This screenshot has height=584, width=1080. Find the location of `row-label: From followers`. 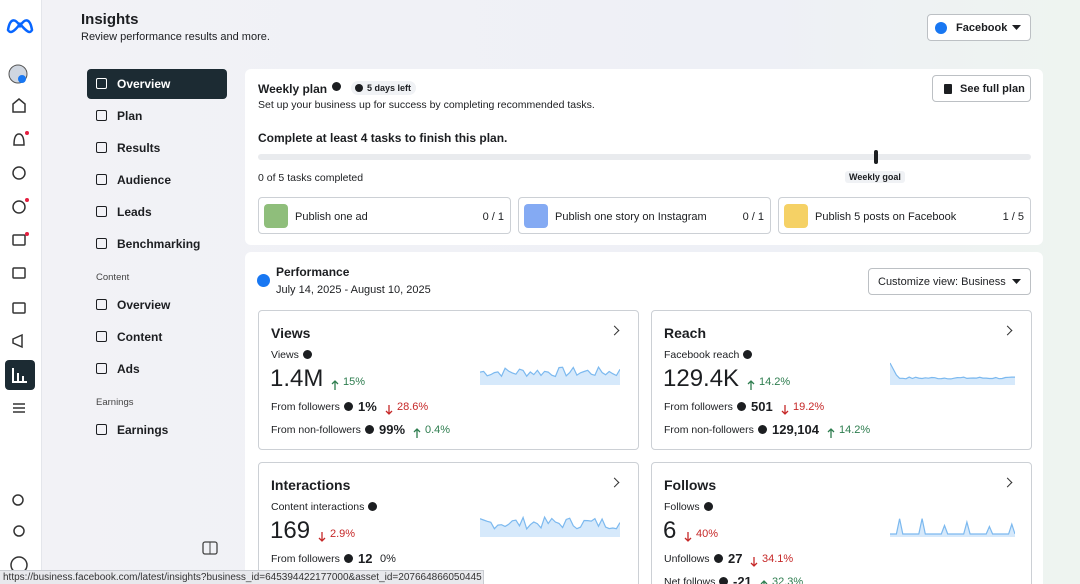

row-label: From followers is located at coordinates (305, 559).